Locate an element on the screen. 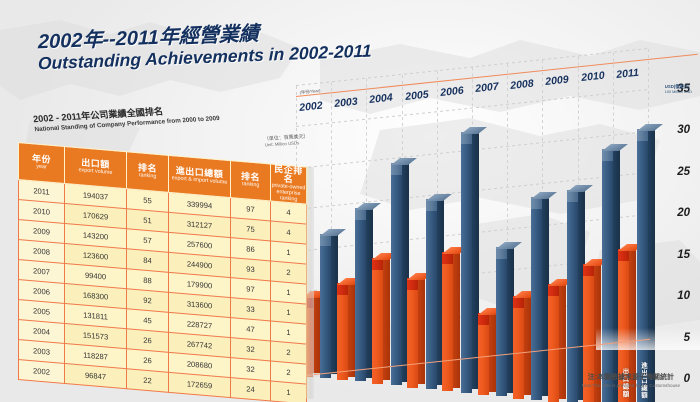 This screenshot has width=700, height=402. x-axis-label-2008: 2008 is located at coordinates (522, 84).